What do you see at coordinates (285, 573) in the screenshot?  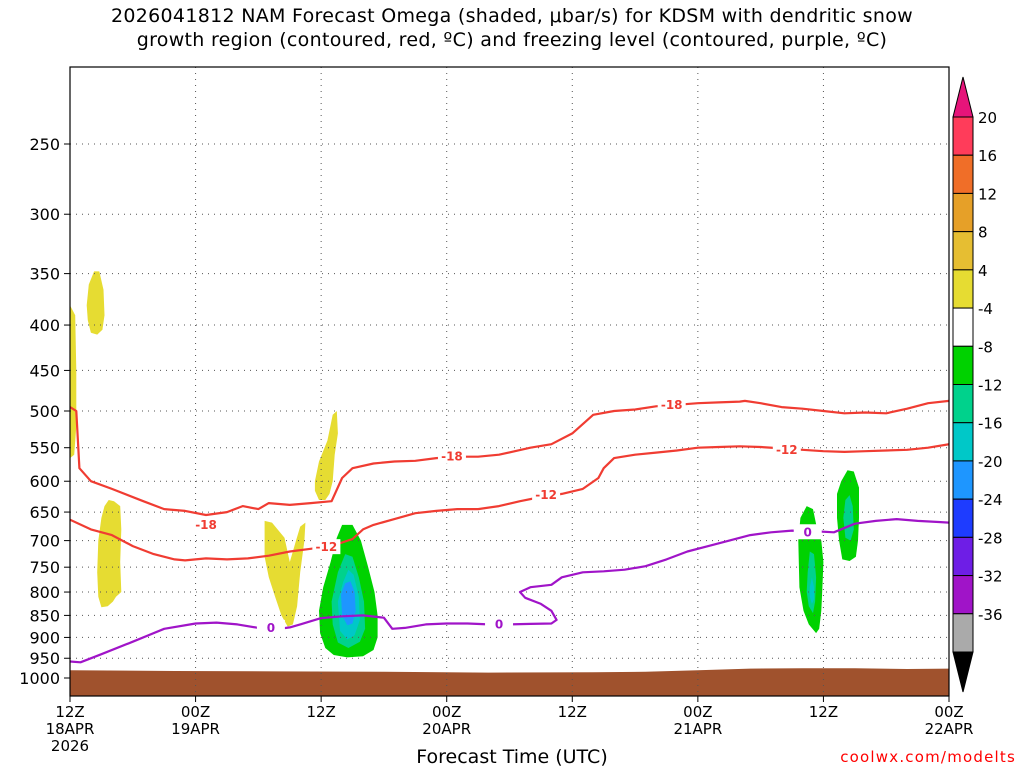 I see `omega-area-u4` at bounding box center [285, 573].